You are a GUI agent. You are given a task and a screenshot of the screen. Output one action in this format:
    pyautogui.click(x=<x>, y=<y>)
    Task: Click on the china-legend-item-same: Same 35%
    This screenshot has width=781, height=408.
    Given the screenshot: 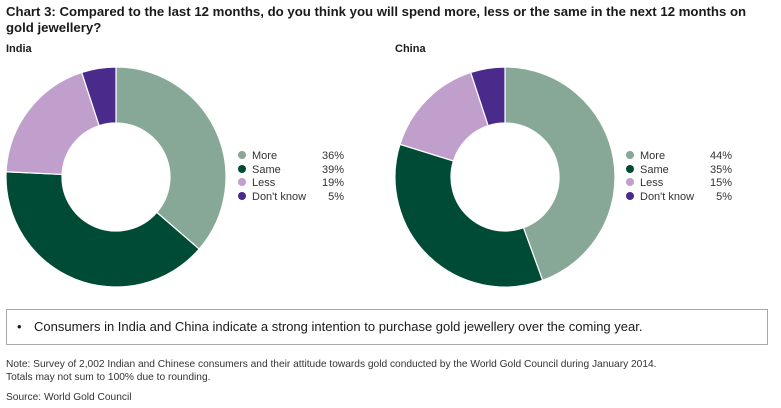 What is the action you would take?
    pyautogui.click(x=679, y=171)
    